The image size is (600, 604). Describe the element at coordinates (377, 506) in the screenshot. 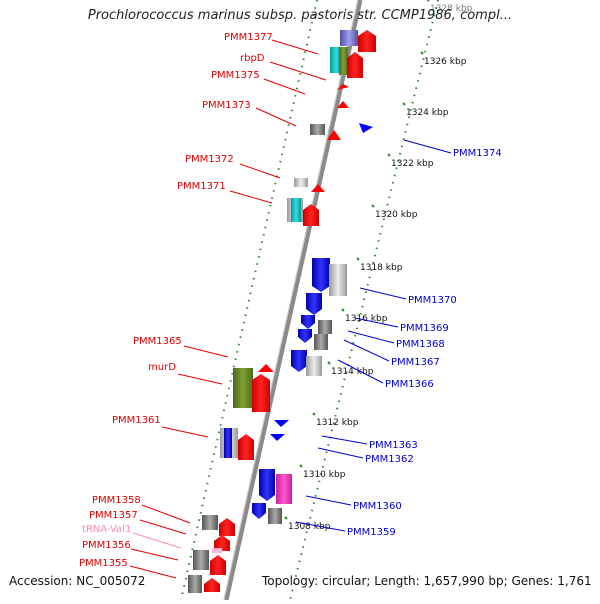

I see `reverse-gene-label: PMM1360` at that location.